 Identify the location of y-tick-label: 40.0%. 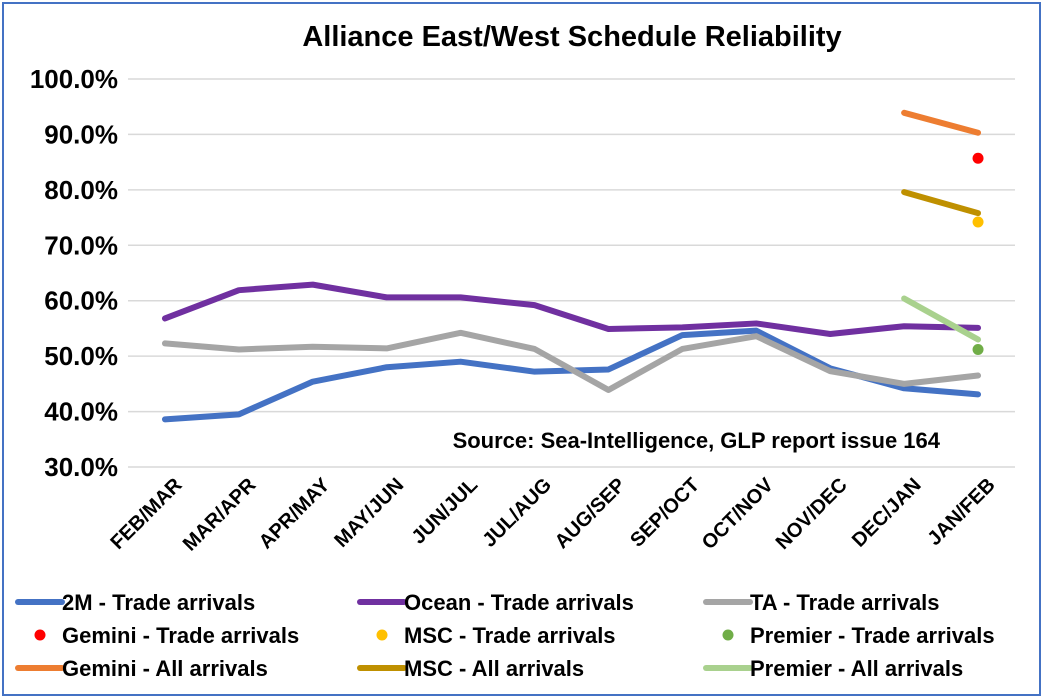
(81, 412).